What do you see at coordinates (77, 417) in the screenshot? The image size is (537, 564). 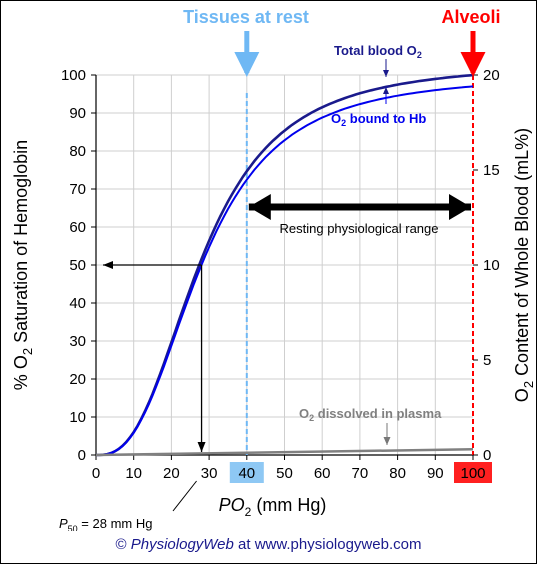 I see `y-tick-label-left: 10` at bounding box center [77, 417].